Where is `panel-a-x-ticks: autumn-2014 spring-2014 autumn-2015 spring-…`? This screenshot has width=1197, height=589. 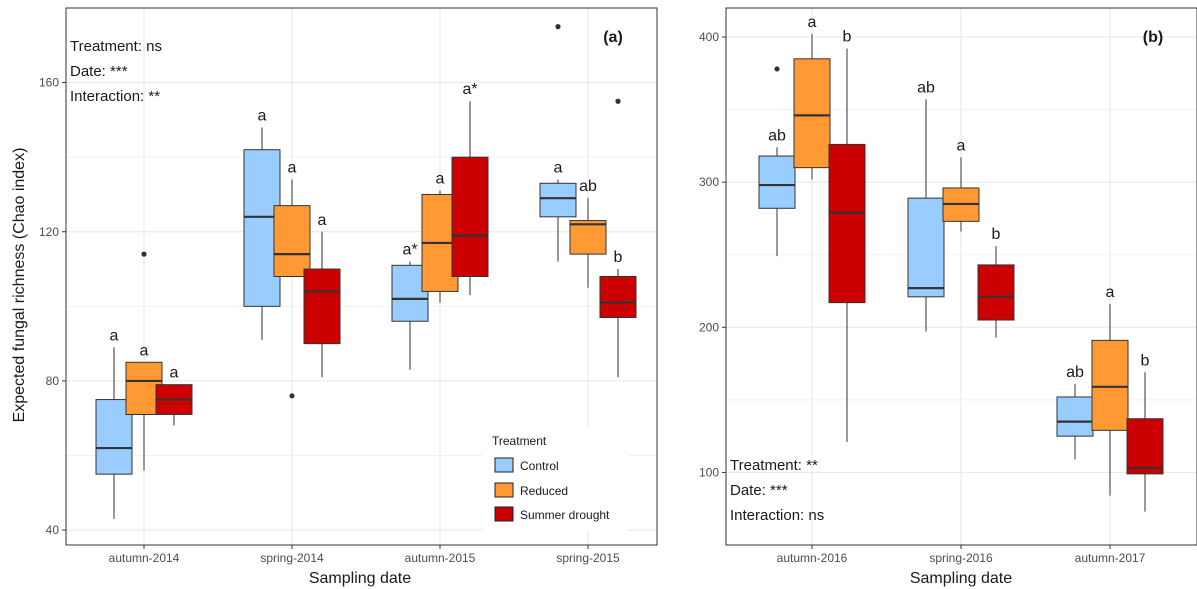 panel-a-x-ticks: autumn-2014 spring-2014 autumn-2015 spring-… is located at coordinates (364, 555).